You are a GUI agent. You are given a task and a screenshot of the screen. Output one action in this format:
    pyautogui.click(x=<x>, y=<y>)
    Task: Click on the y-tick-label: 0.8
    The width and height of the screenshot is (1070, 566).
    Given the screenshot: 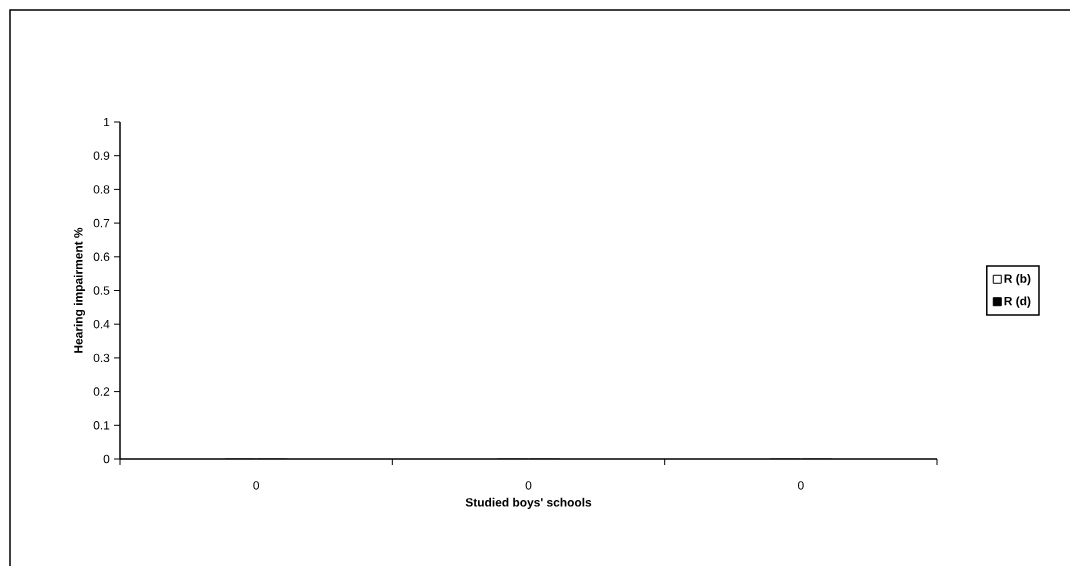 What is the action you would take?
    pyautogui.click(x=101, y=189)
    